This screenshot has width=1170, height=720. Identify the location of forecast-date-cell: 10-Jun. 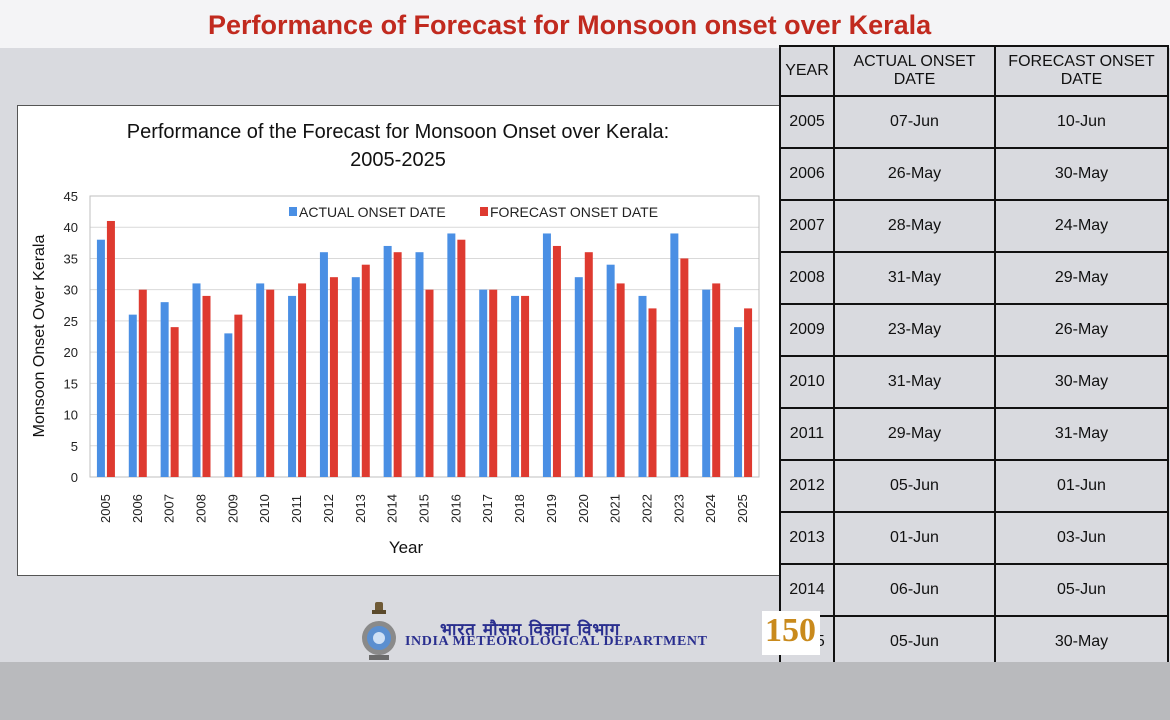
(1081, 122).